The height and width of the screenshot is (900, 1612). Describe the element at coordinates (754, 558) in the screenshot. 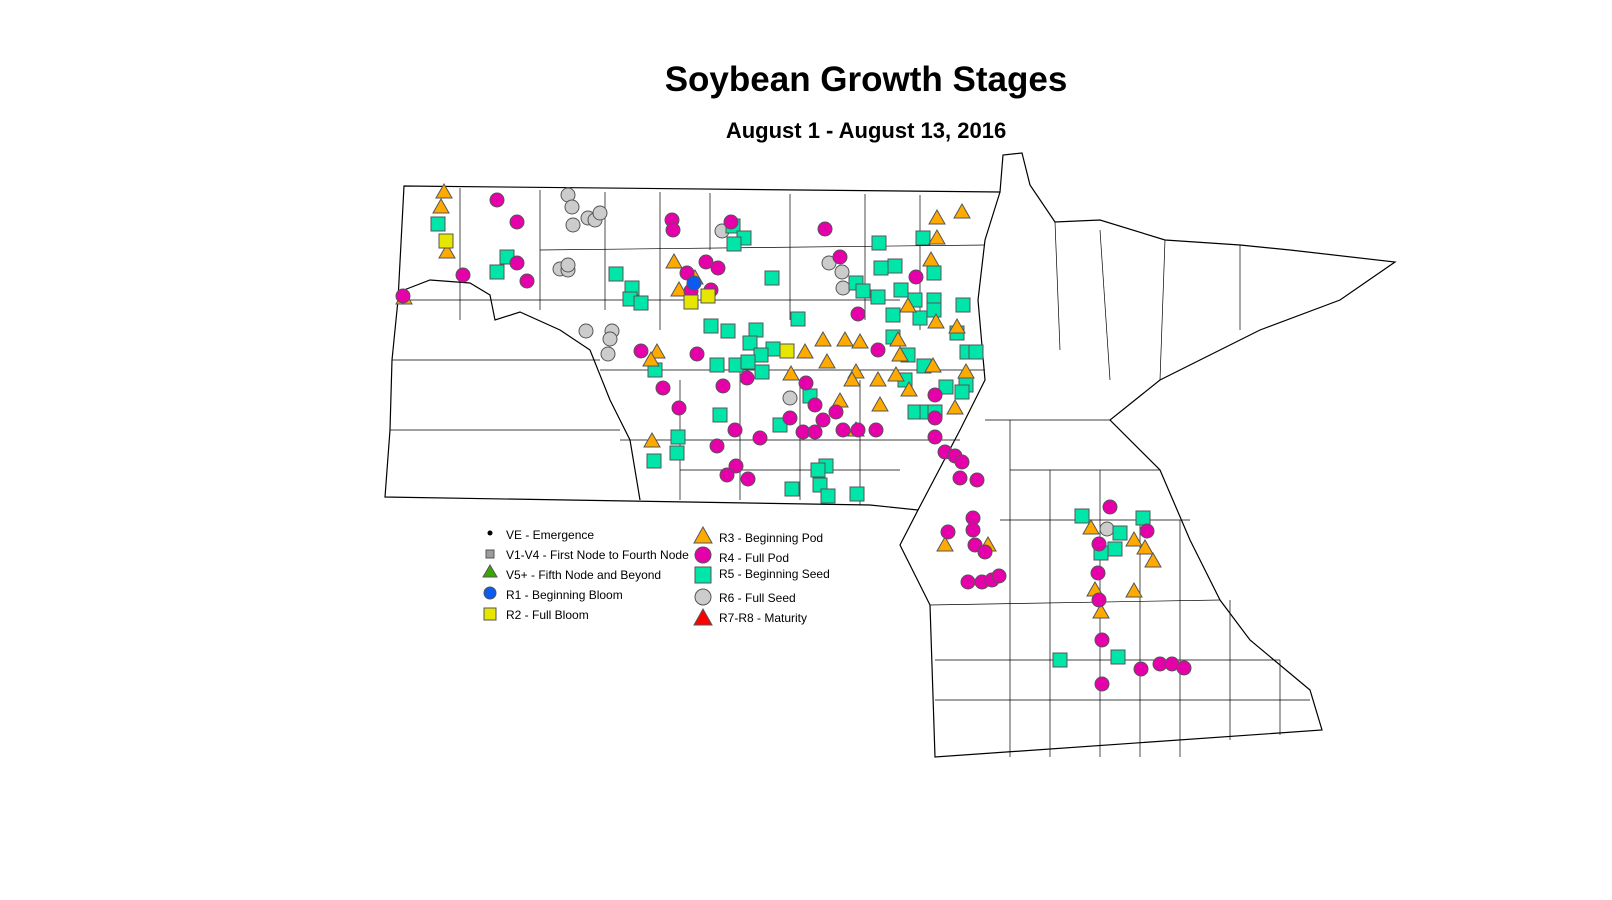

I see `legend-item-r4: R4 - Full Pod` at that location.